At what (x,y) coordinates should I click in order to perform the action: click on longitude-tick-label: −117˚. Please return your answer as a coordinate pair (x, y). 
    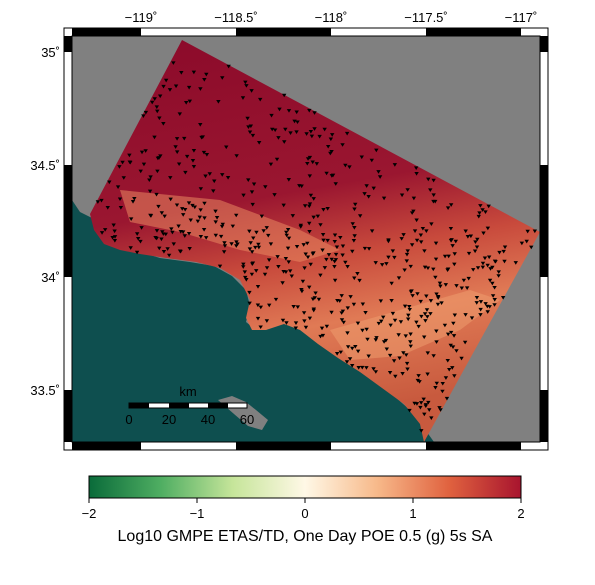
    Looking at the image, I should click on (521, 17).